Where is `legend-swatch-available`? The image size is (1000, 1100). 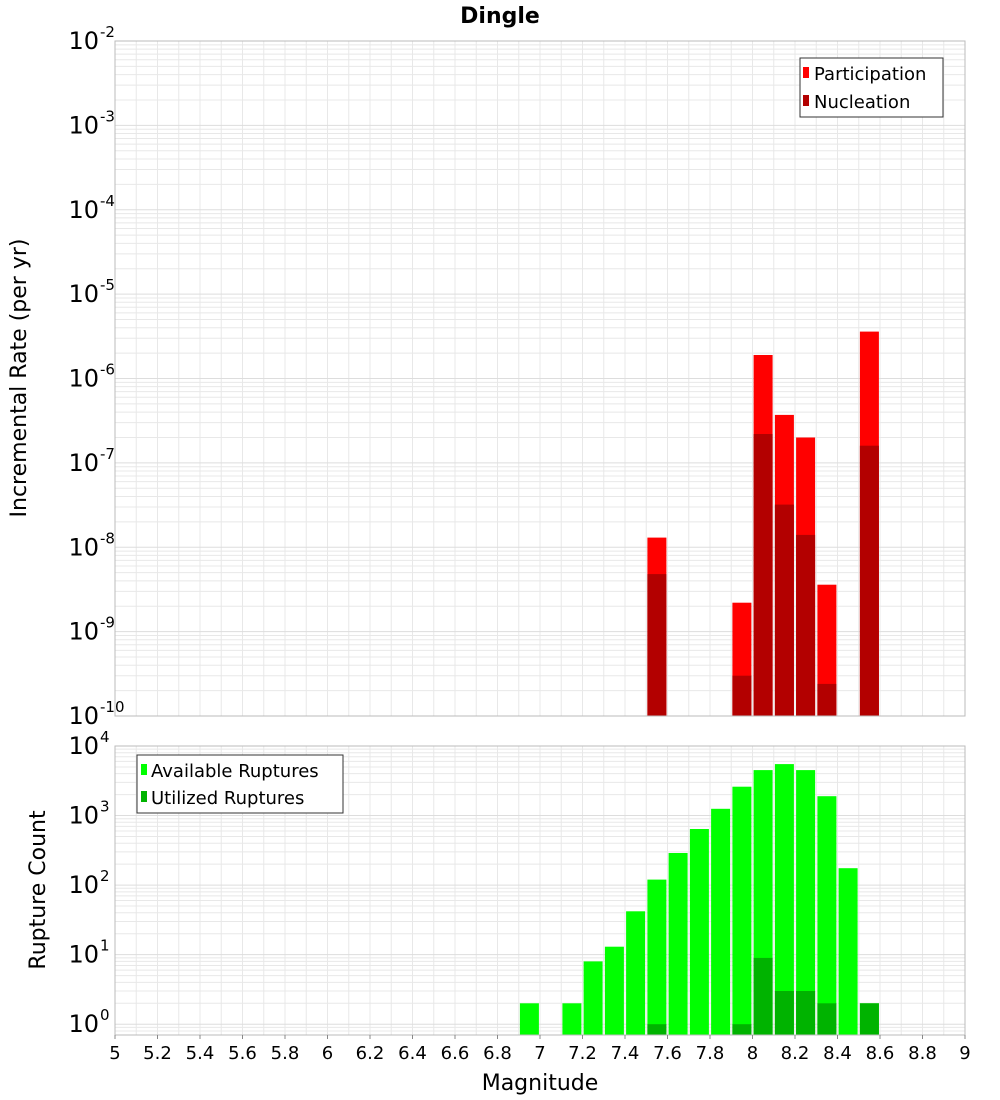 legend-swatch-available is located at coordinates (144, 769).